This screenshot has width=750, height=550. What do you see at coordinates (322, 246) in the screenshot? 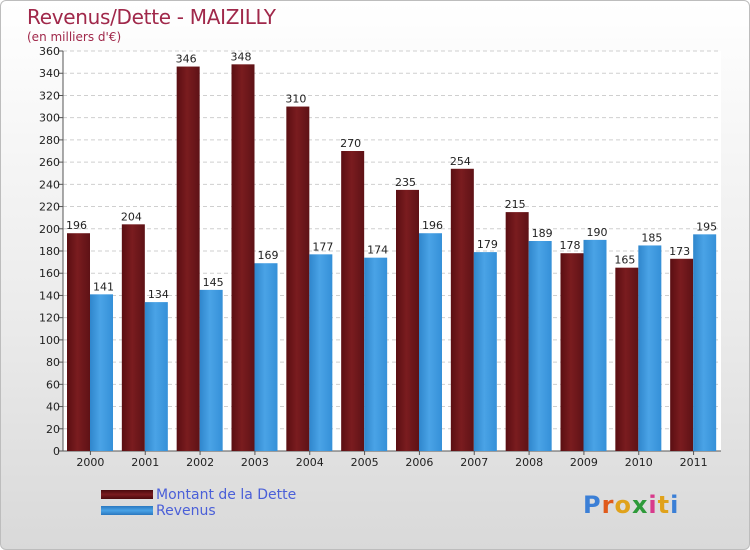
I see `data-label: 177` at bounding box center [322, 246].